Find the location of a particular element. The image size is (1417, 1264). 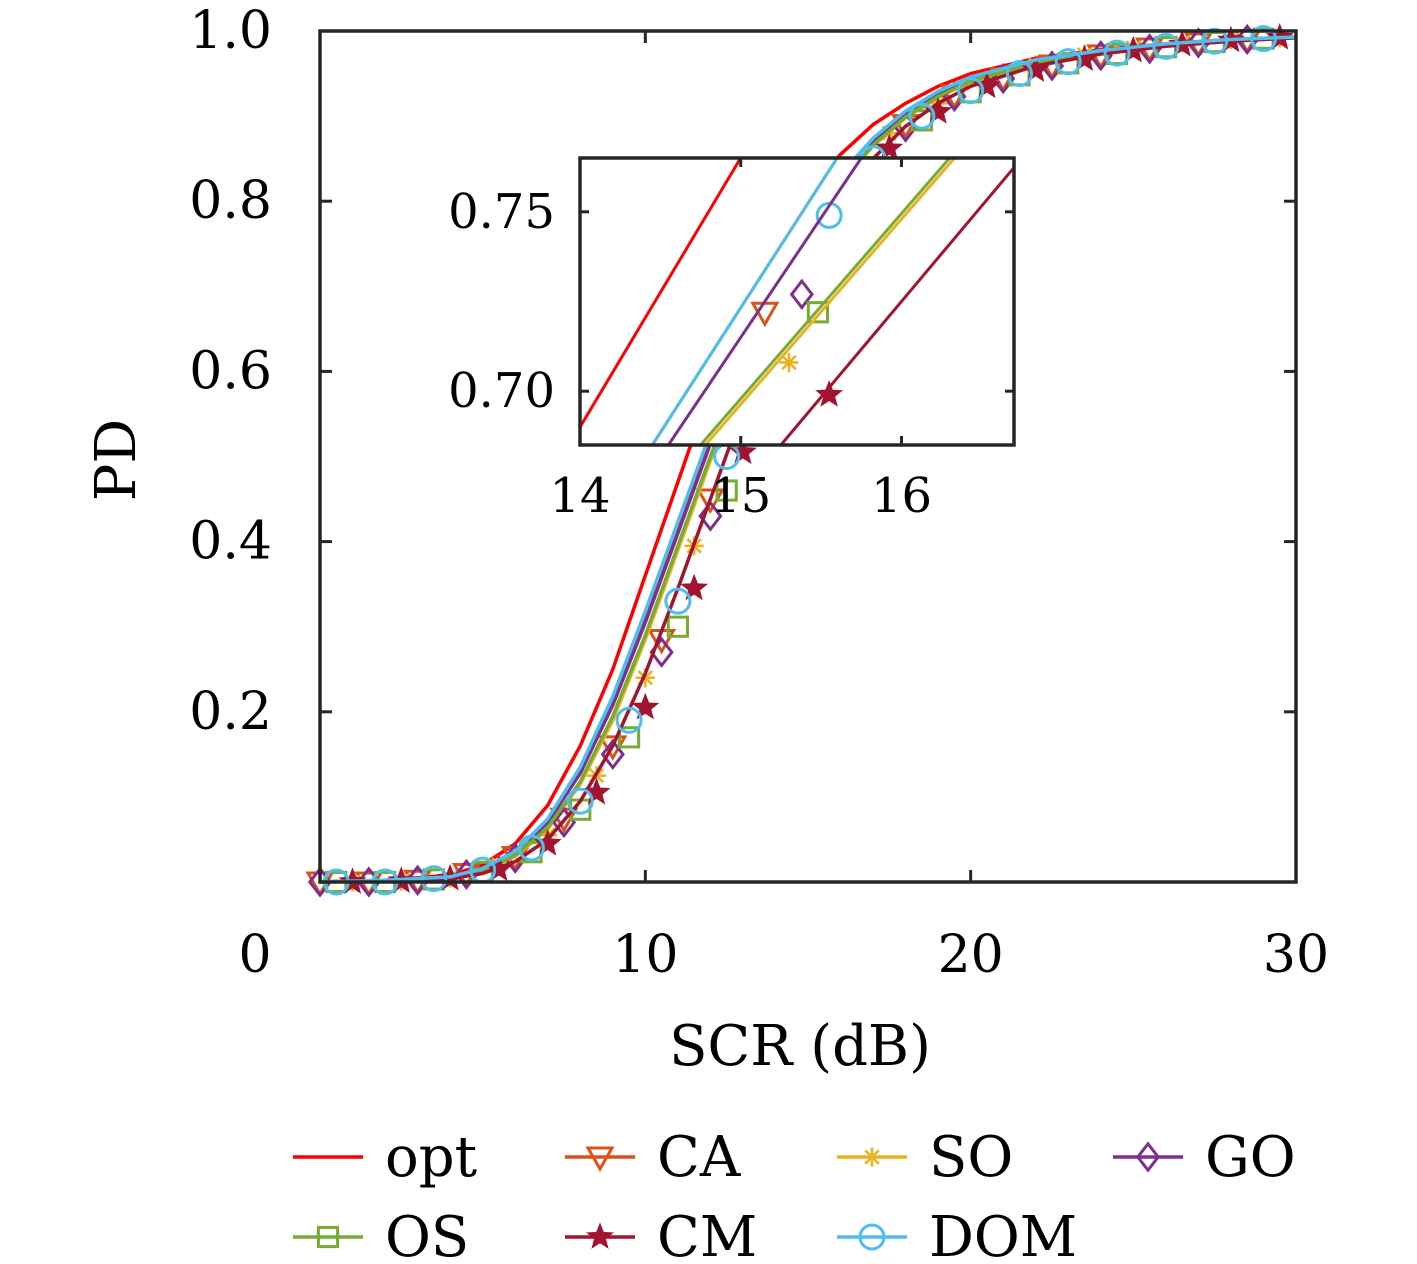

inset-point-cm is located at coordinates (829, 393).